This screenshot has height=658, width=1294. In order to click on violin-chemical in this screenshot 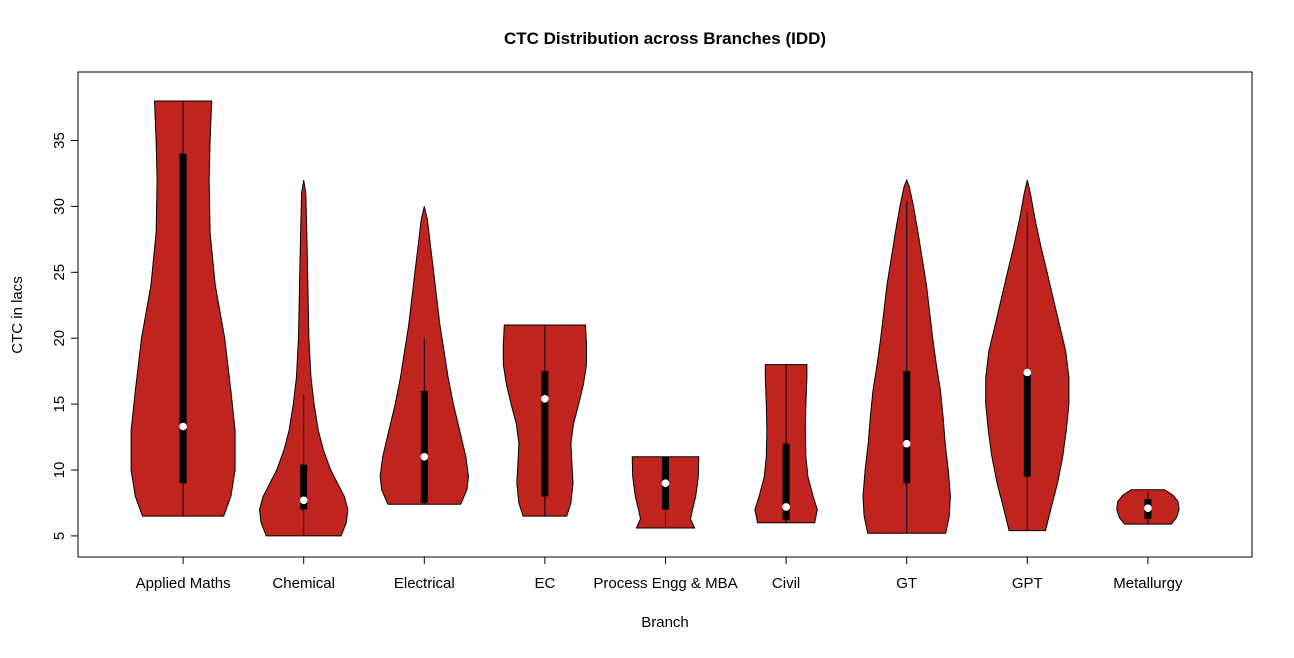, I will do `click(303, 358)`.